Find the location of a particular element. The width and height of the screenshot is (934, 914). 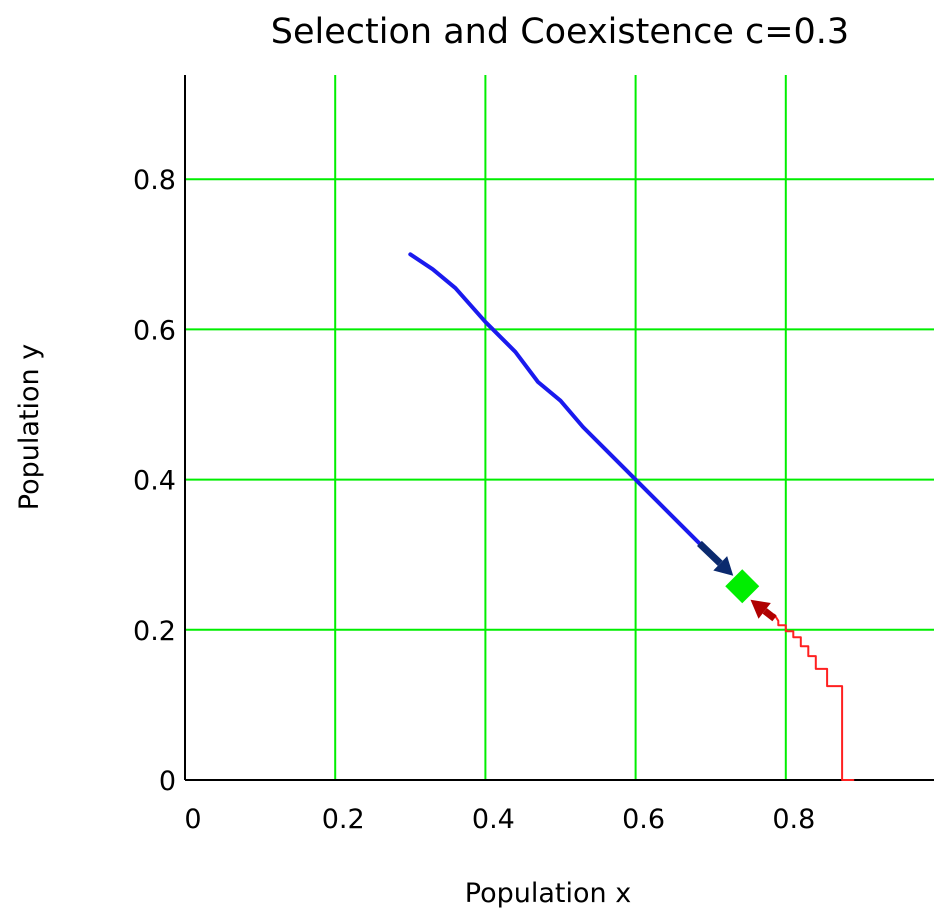

x-axis-label: Population x is located at coordinates (548, 893).